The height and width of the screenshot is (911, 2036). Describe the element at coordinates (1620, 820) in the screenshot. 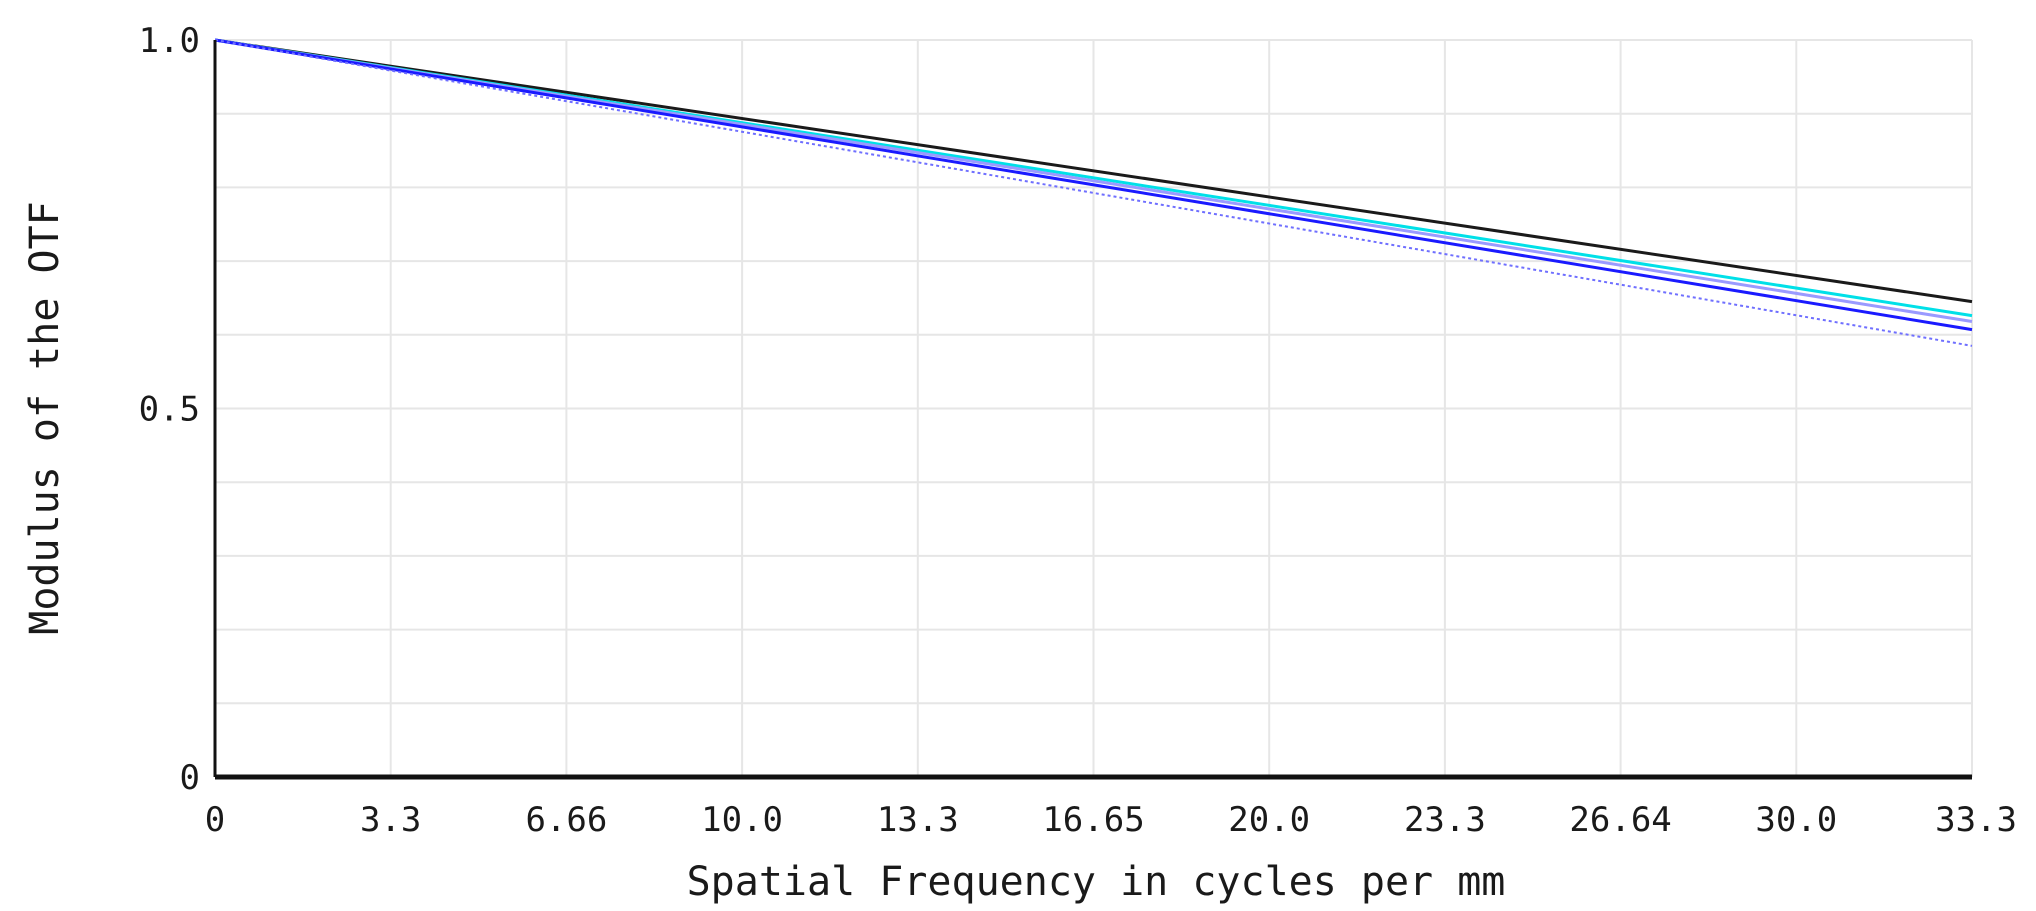

I see `x-tick-label: 26.64` at that location.